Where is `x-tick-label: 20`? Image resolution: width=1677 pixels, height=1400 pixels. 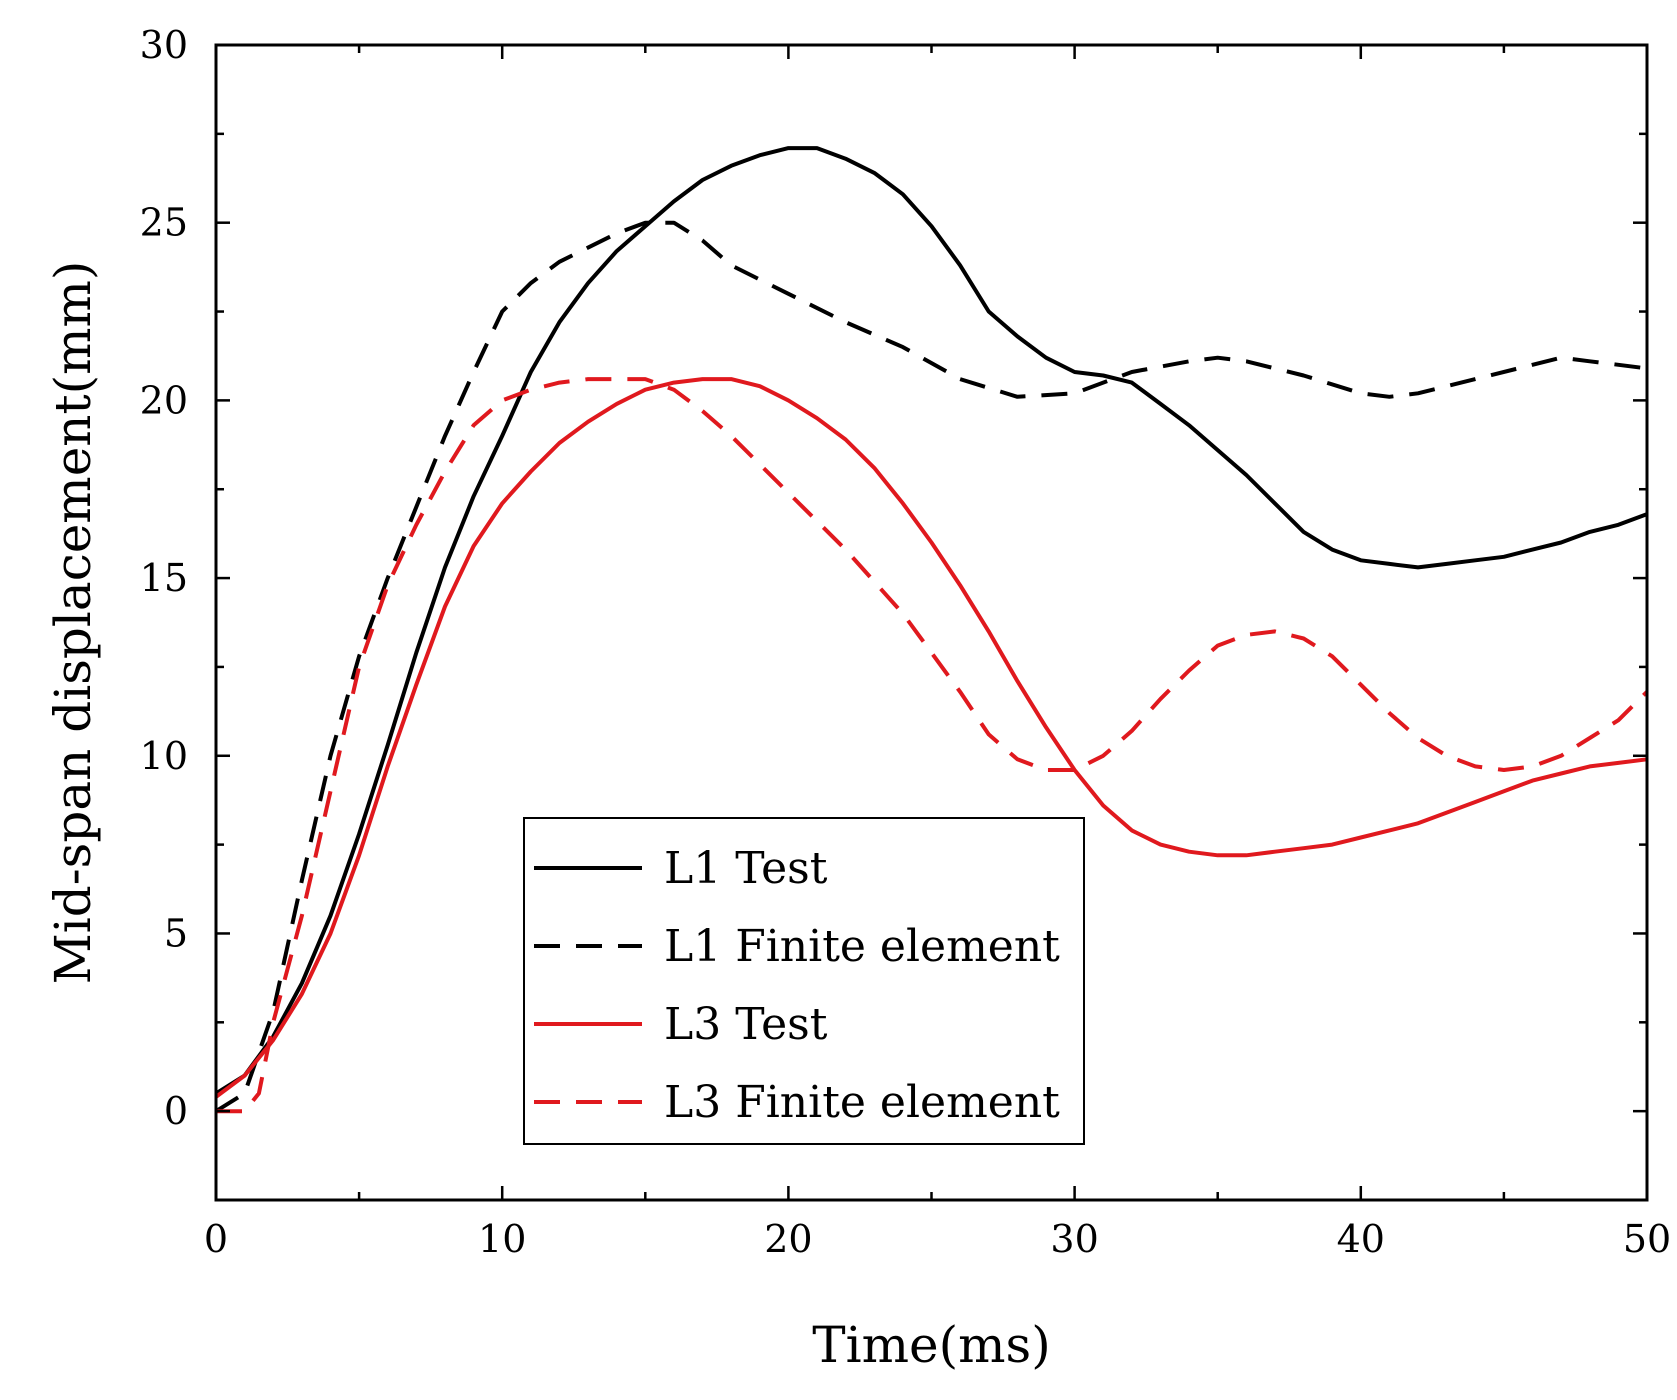
x-tick-label: 20 is located at coordinates (788, 1239).